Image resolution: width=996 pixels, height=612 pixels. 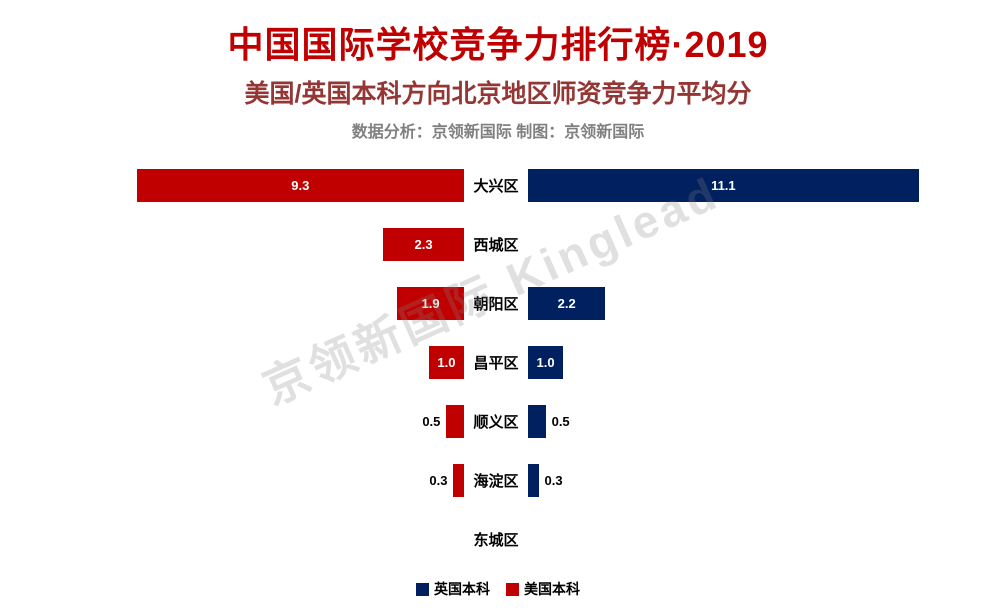 I want to click on category-label: 海淀区, so click(x=496, y=481).